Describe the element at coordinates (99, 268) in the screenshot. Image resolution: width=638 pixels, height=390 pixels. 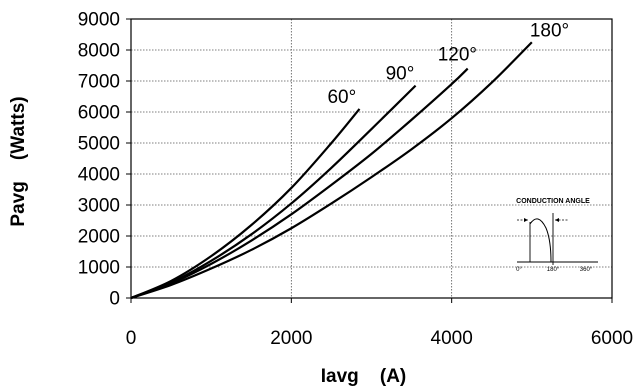
I see `y-tick-label: 1000` at that location.